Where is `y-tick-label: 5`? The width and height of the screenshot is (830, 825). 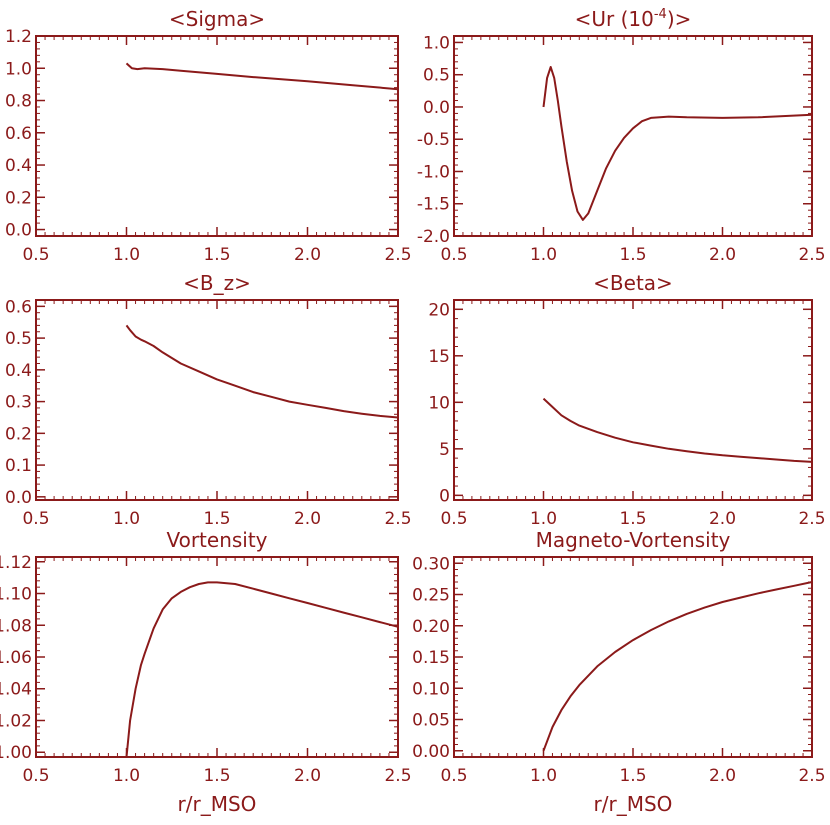
y-tick-label: 5 is located at coordinates (444, 450).